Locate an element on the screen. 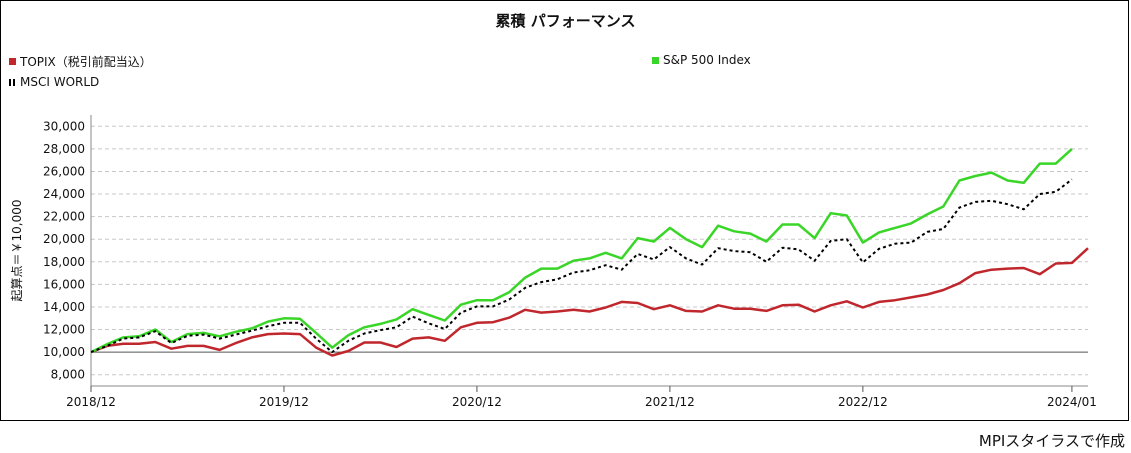 The height and width of the screenshot is (453, 1131). y-axis-label: 起算点＝￥10,000 is located at coordinates (16, 251).